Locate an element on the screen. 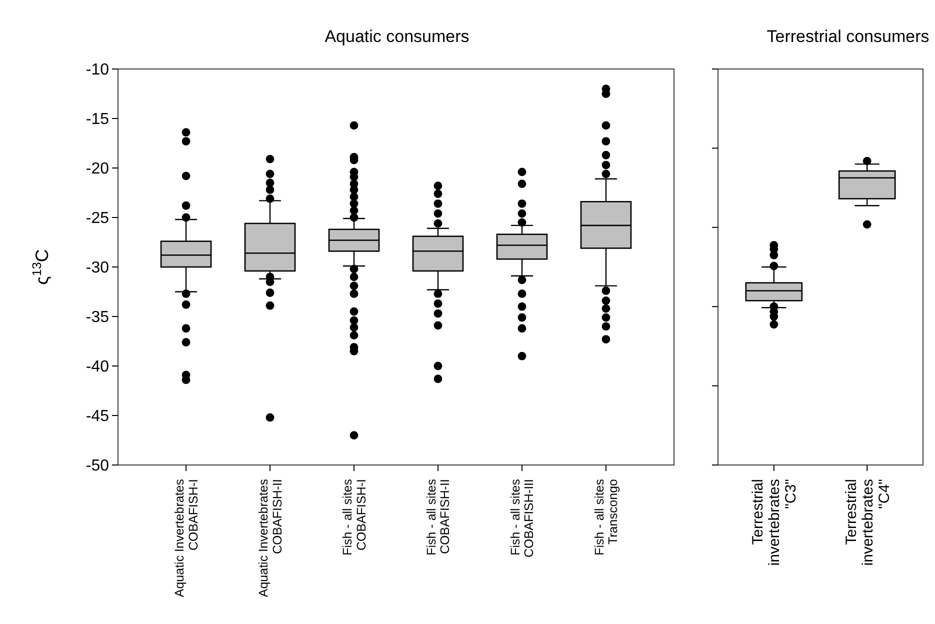 The width and height of the screenshot is (935, 624). x-tick-label: Fish - all sites Transcongo is located at coordinates (606, 517).